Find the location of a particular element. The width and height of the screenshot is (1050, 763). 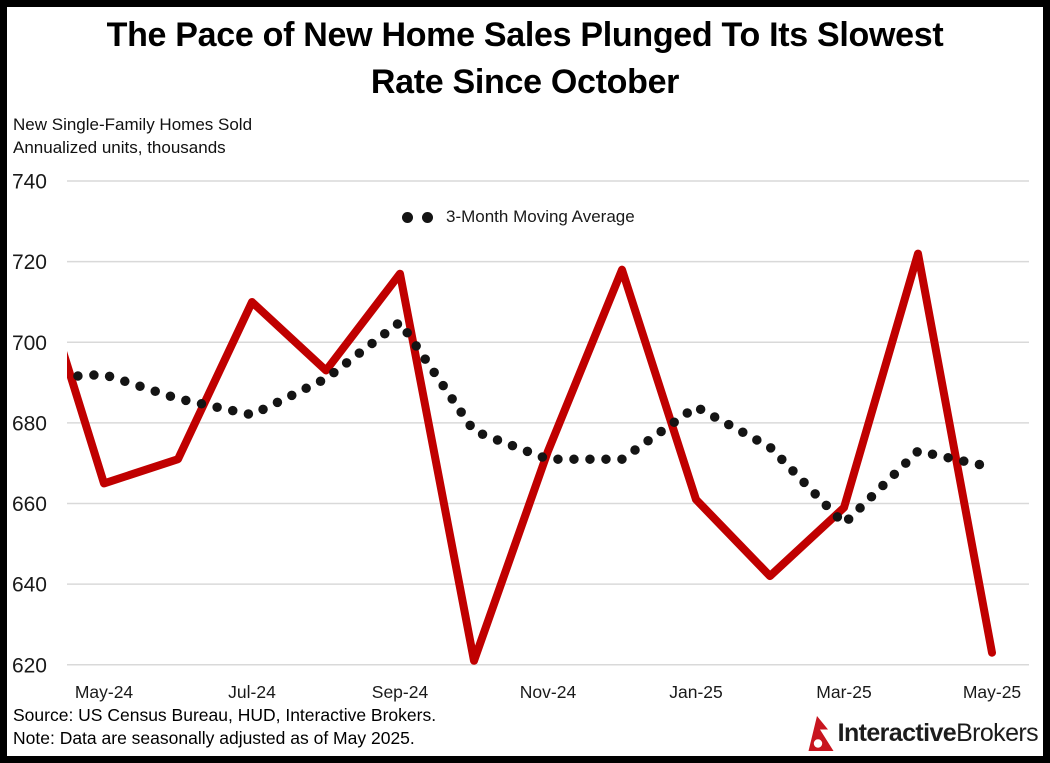

logo-word-brokers: Brokers is located at coordinates (997, 733).